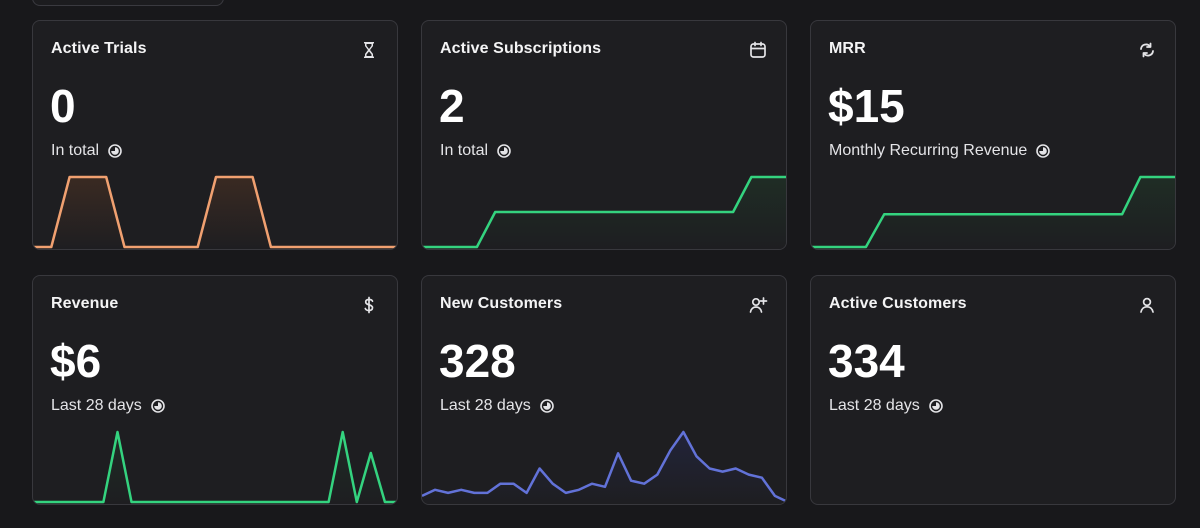 This screenshot has height=528, width=1200. Describe the element at coordinates (604, 390) in the screenshot. I see `card-new-customers: New Customers 328 Last 28 days` at that location.